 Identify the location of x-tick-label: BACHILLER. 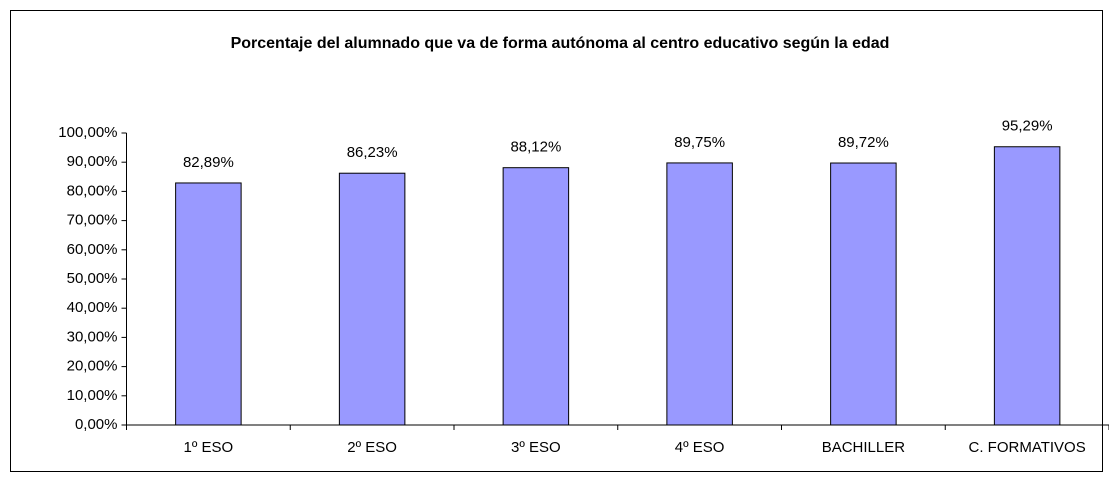
(864, 447).